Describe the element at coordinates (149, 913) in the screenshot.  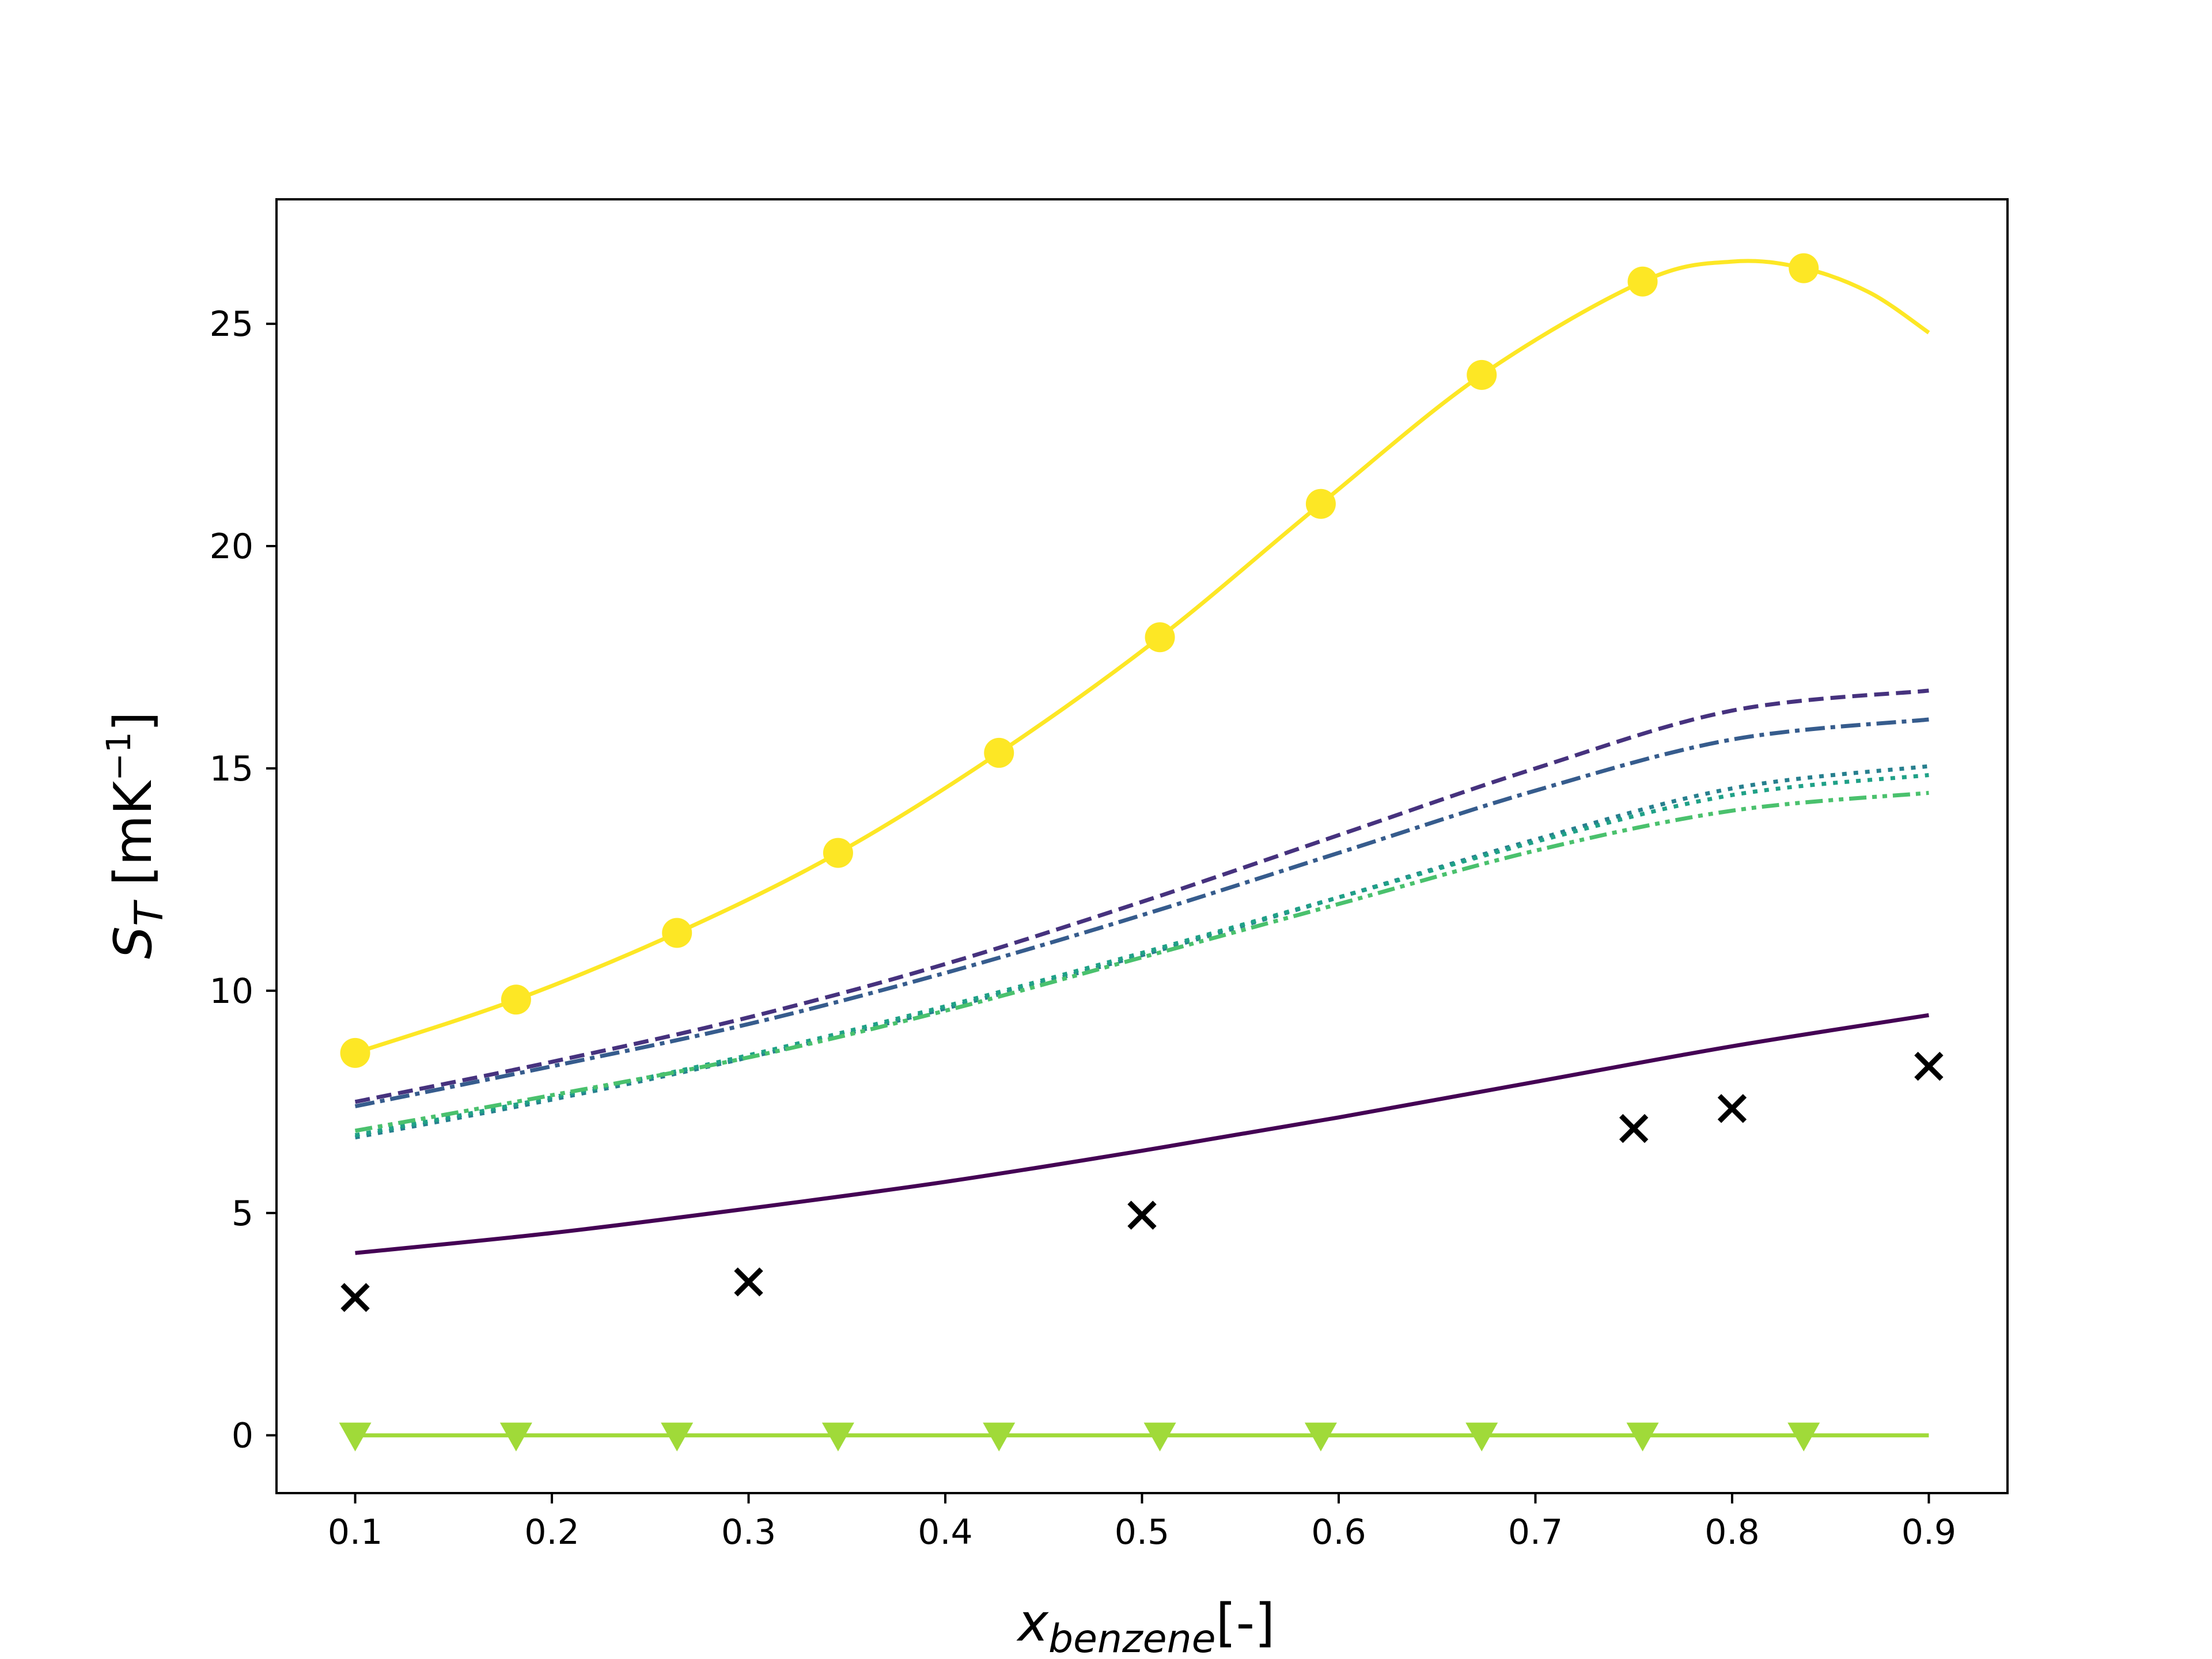
I see `y-axis-label-subscript: T` at that location.